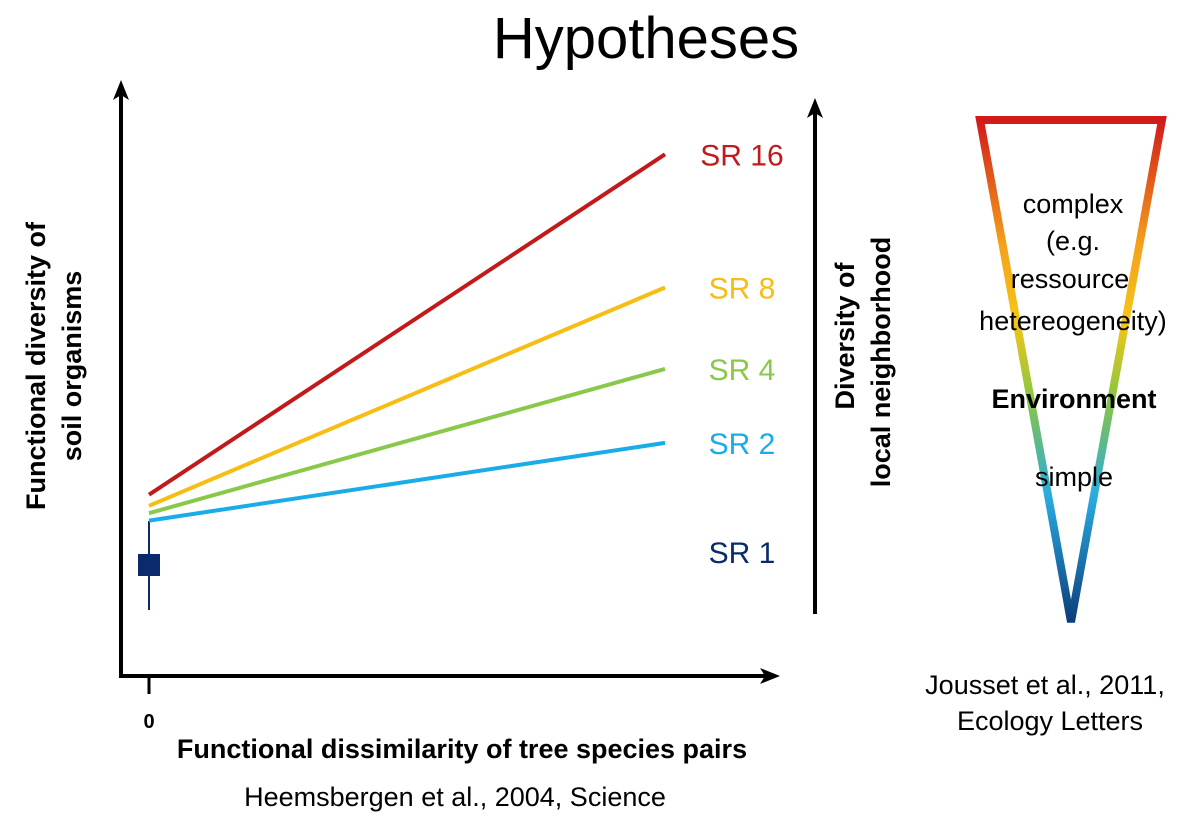  What do you see at coordinates (1073, 204) in the screenshot?
I see `env-complex-line1: complex` at bounding box center [1073, 204].